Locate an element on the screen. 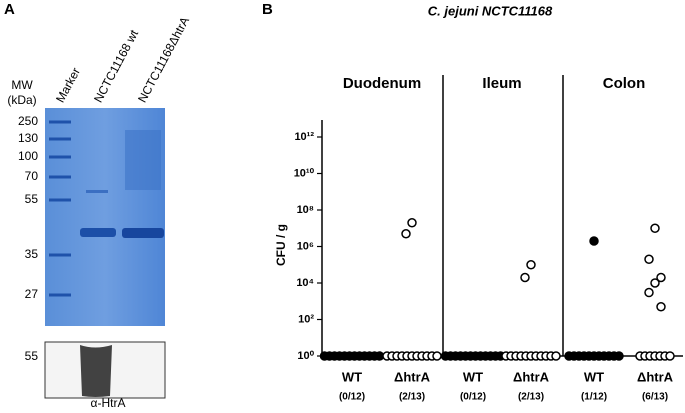 The image size is (685, 413). blot-size: 55 is located at coordinates (32, 356).